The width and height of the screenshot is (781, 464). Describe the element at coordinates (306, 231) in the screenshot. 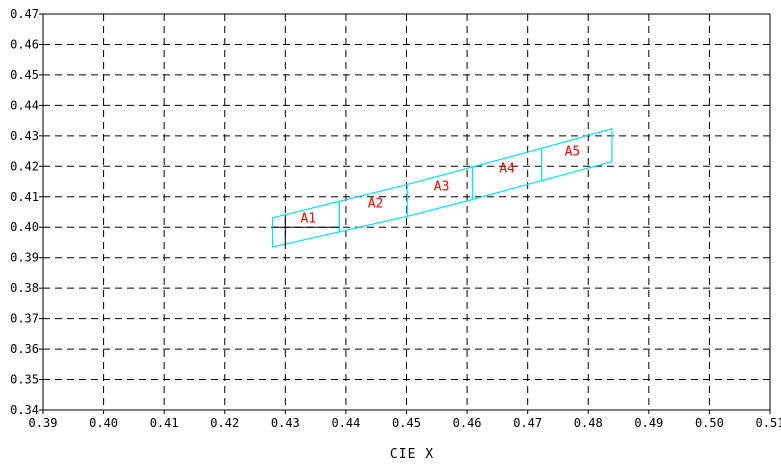

I see `marker` at that location.